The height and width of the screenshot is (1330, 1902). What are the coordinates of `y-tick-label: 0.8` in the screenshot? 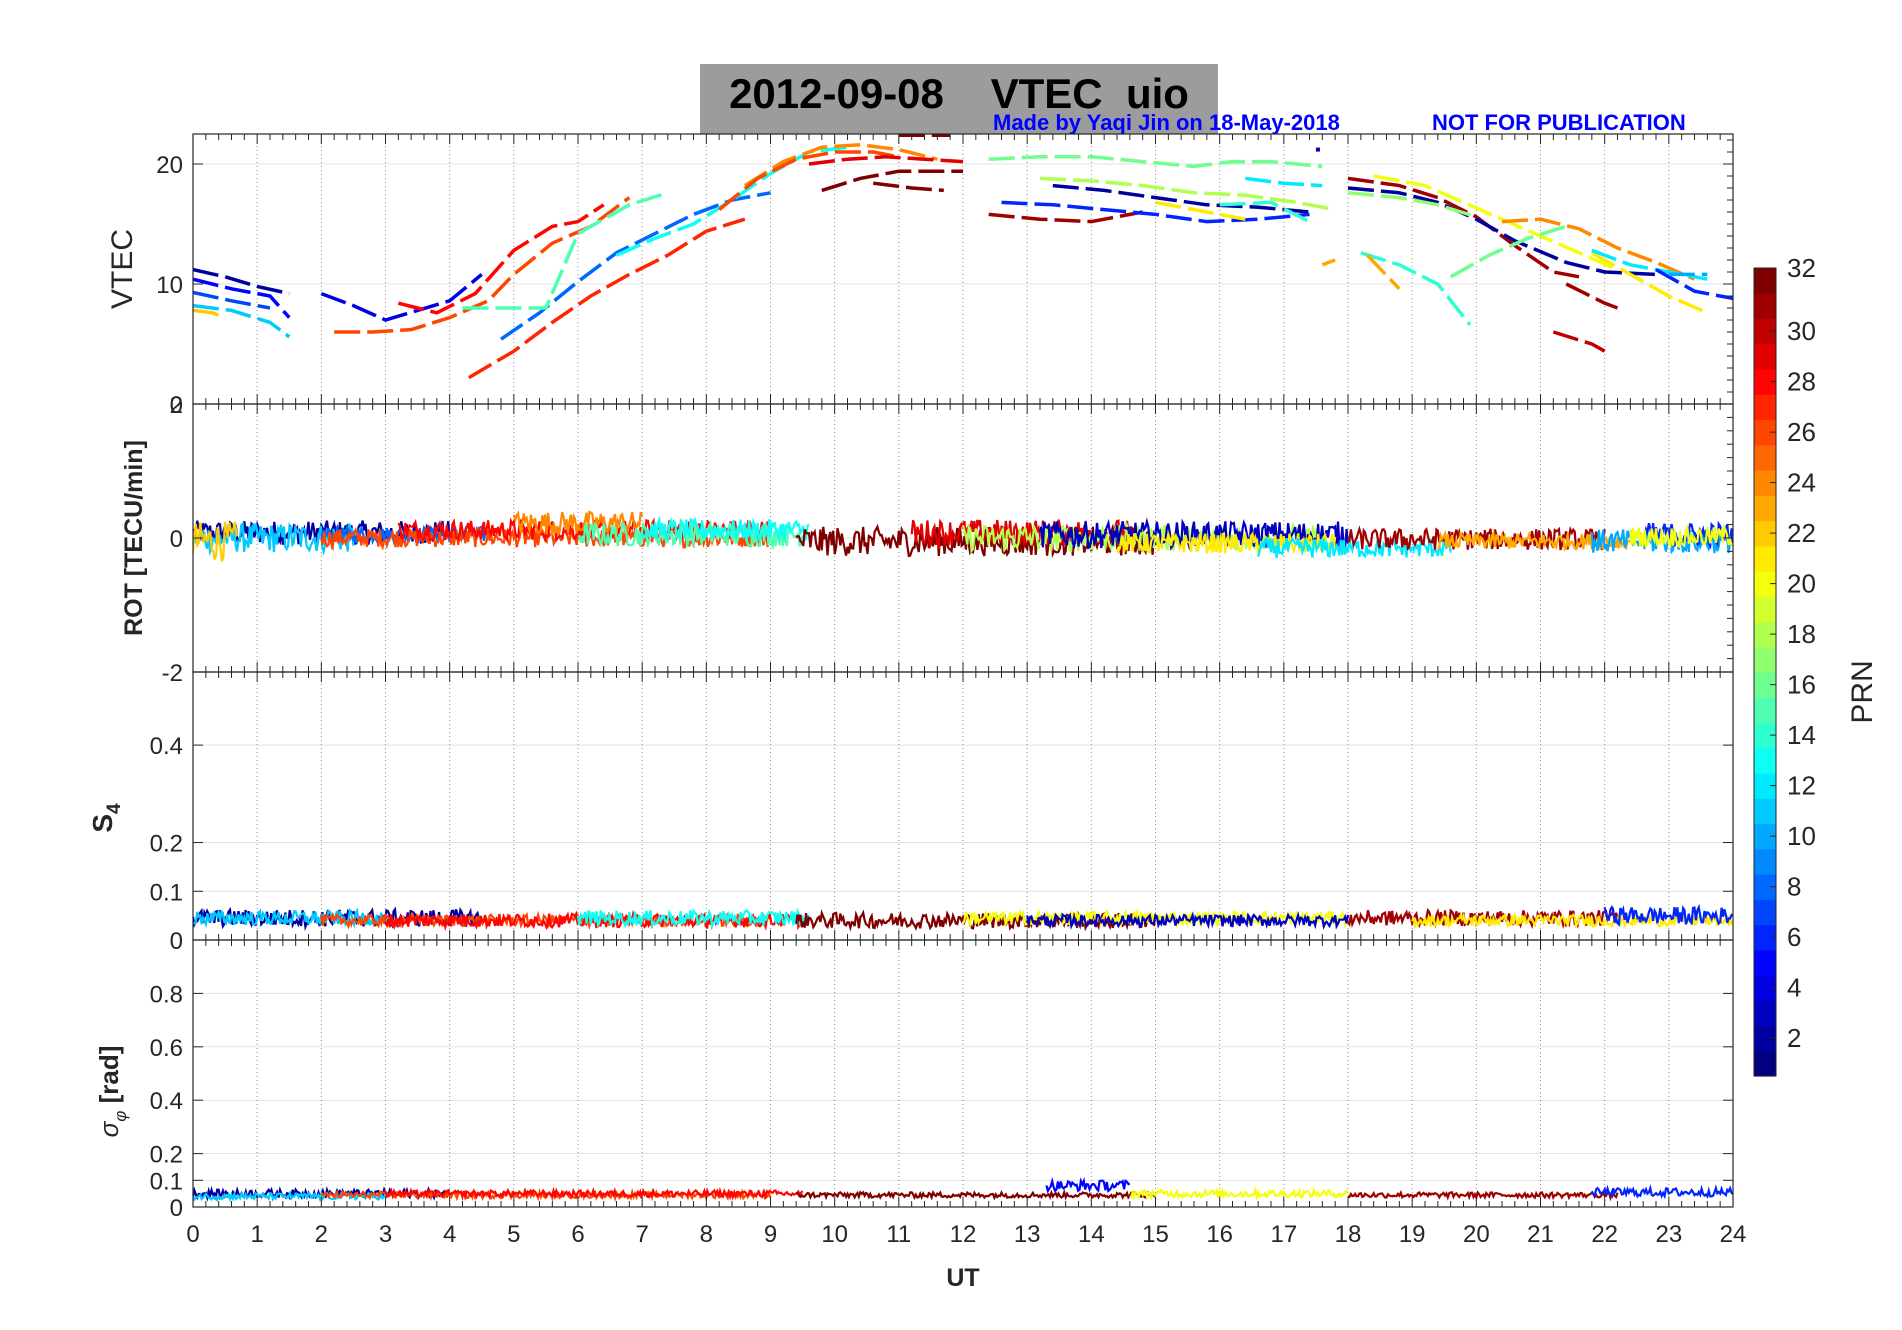 It's located at (166, 994).